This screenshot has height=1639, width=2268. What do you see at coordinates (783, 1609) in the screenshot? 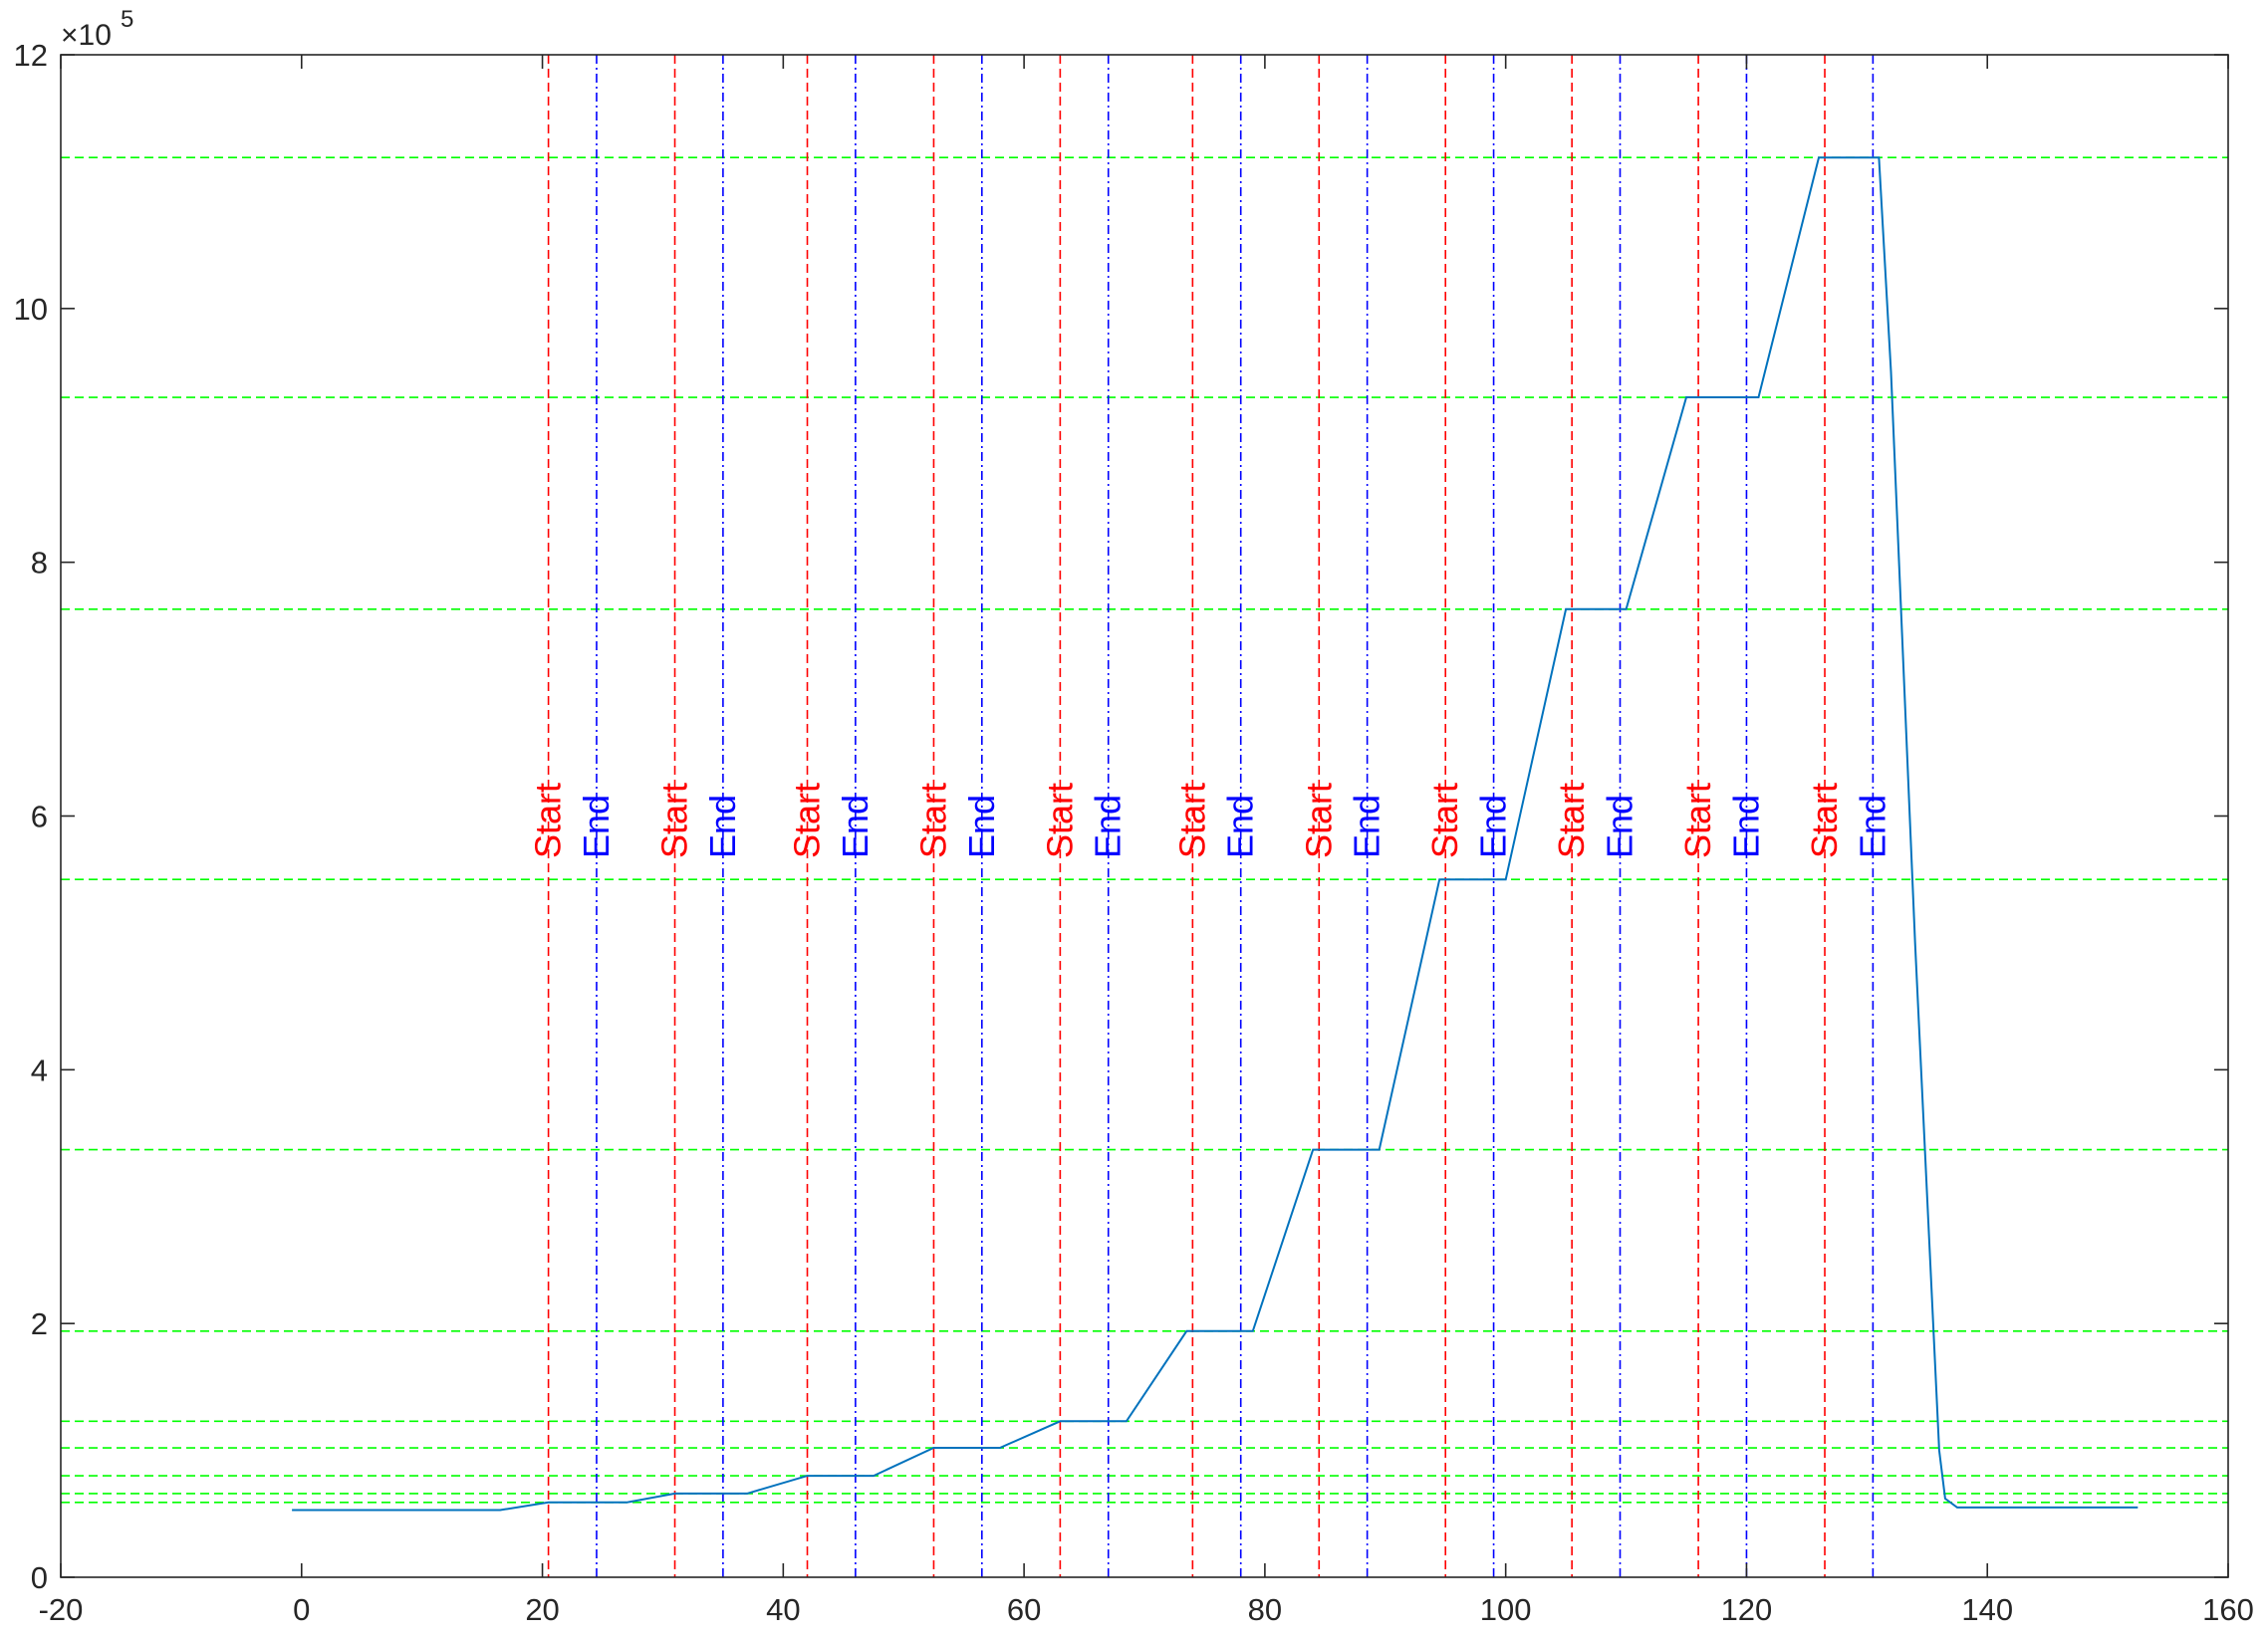
I see `x-tick-label: 40` at bounding box center [783, 1609].